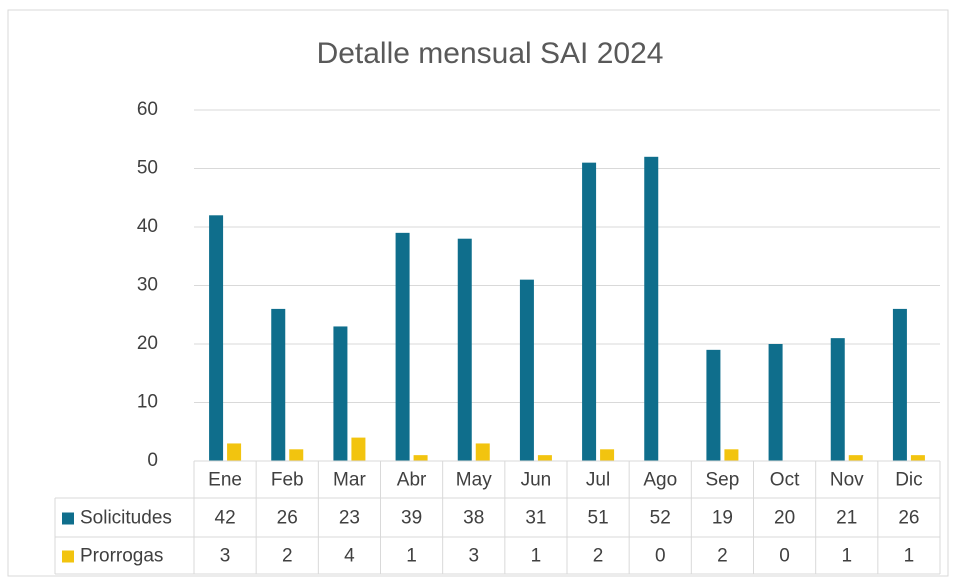  What do you see at coordinates (535, 518) in the screenshot?
I see `table-value: 31` at bounding box center [535, 518].